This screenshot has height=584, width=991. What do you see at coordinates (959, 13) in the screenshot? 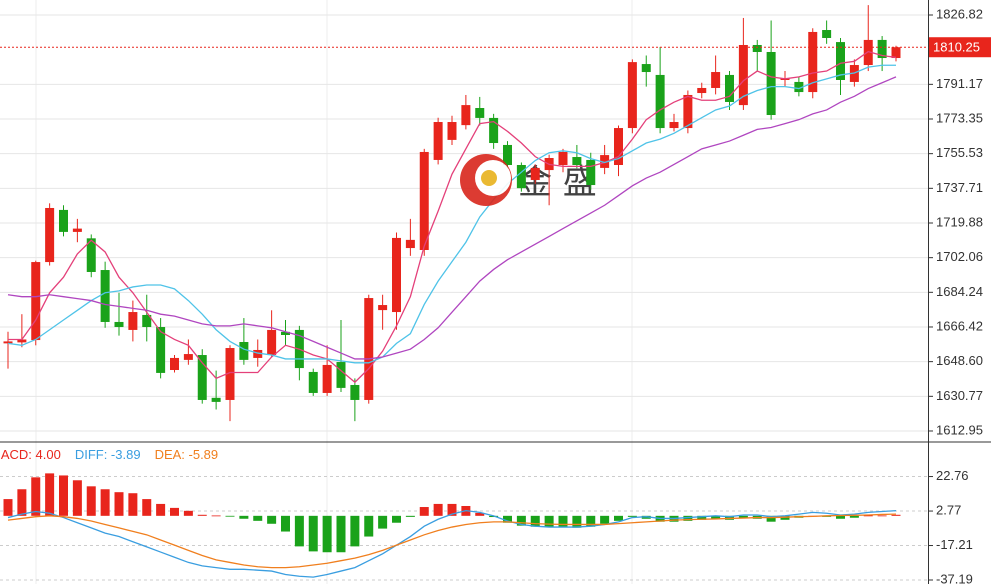
I see `y-tick-label: 1826.82` at bounding box center [959, 13].